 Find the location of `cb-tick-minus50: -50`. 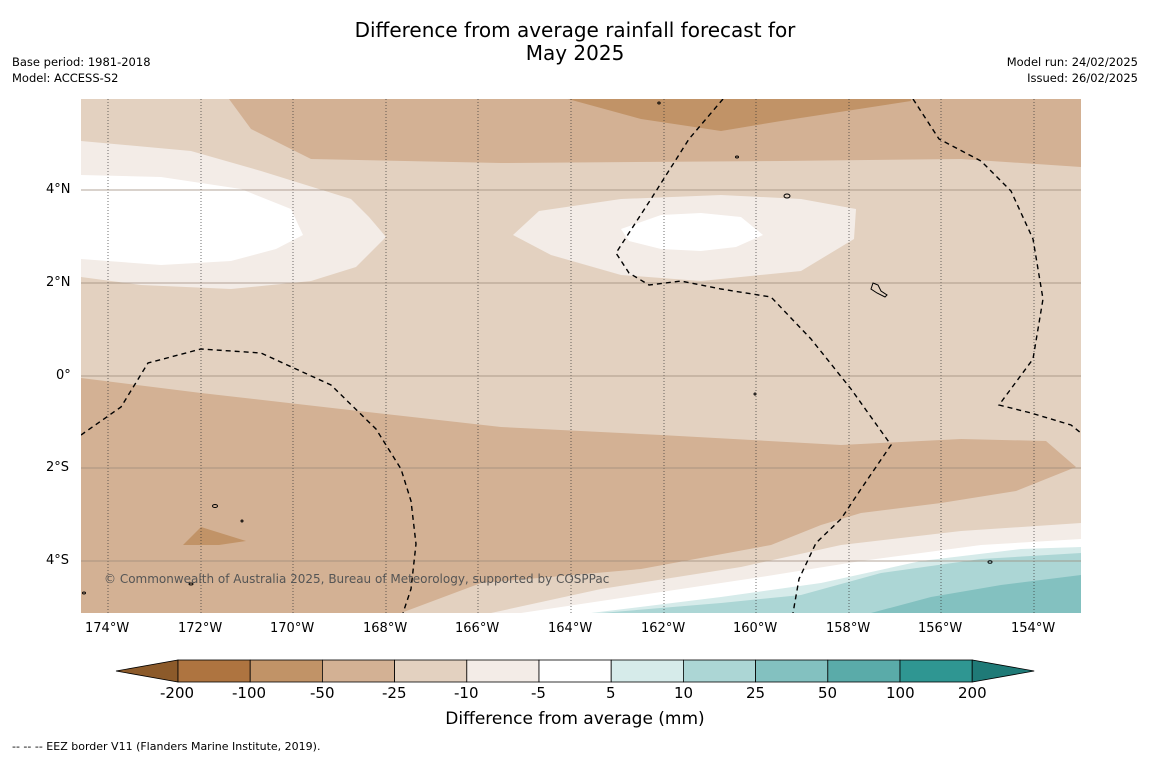

cb-tick-minus50: -50 is located at coordinates (322, 693).